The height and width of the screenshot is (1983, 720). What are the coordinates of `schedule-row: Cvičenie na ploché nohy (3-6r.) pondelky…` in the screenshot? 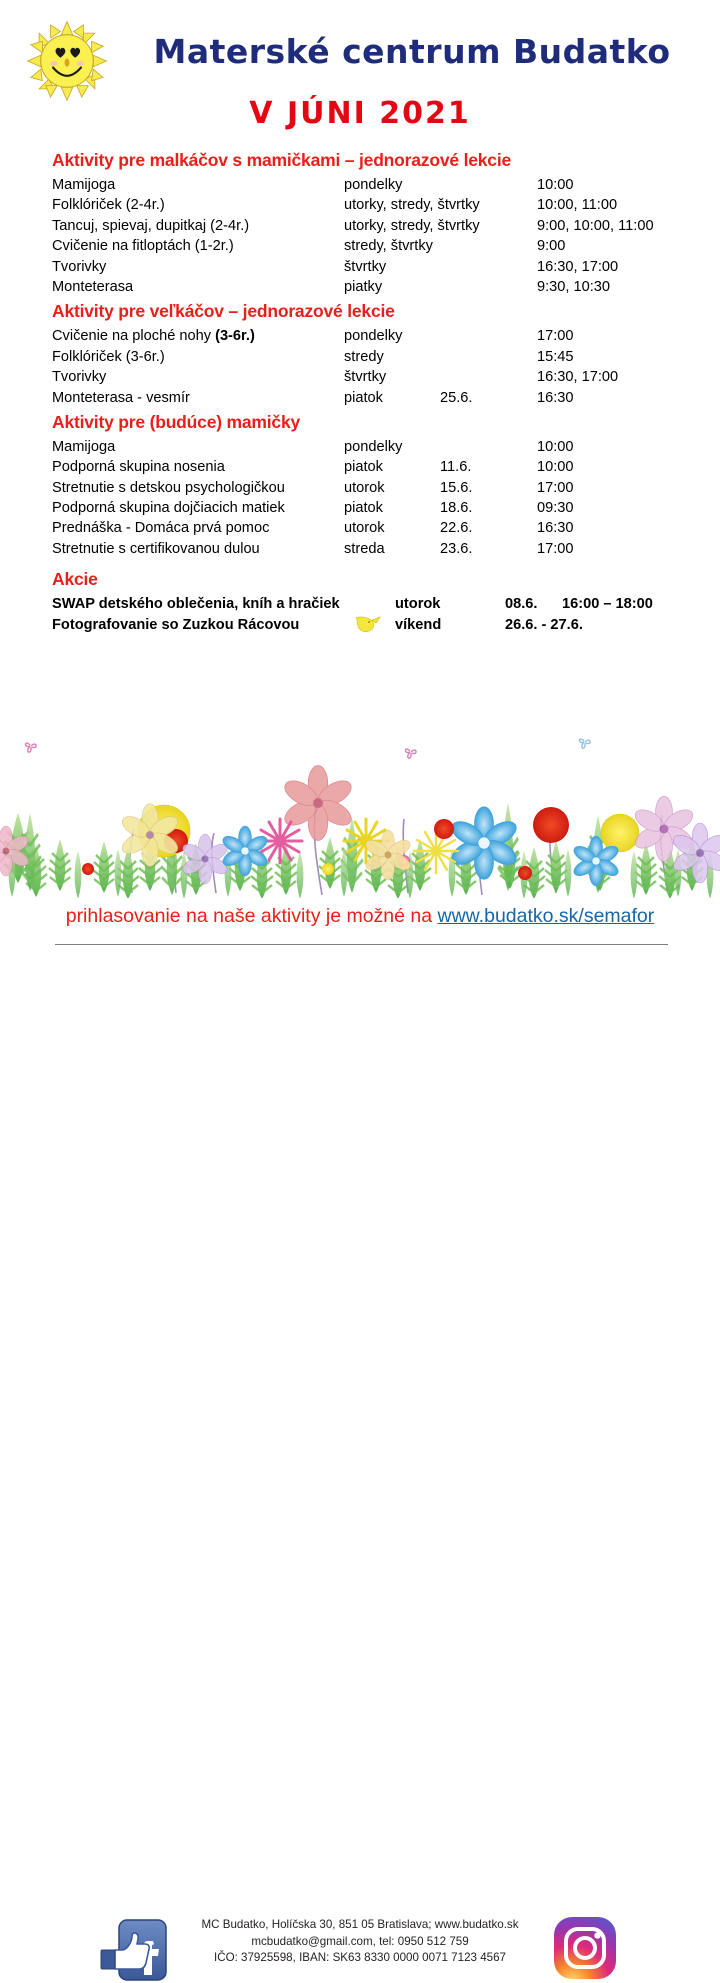 It's located at (360, 336).